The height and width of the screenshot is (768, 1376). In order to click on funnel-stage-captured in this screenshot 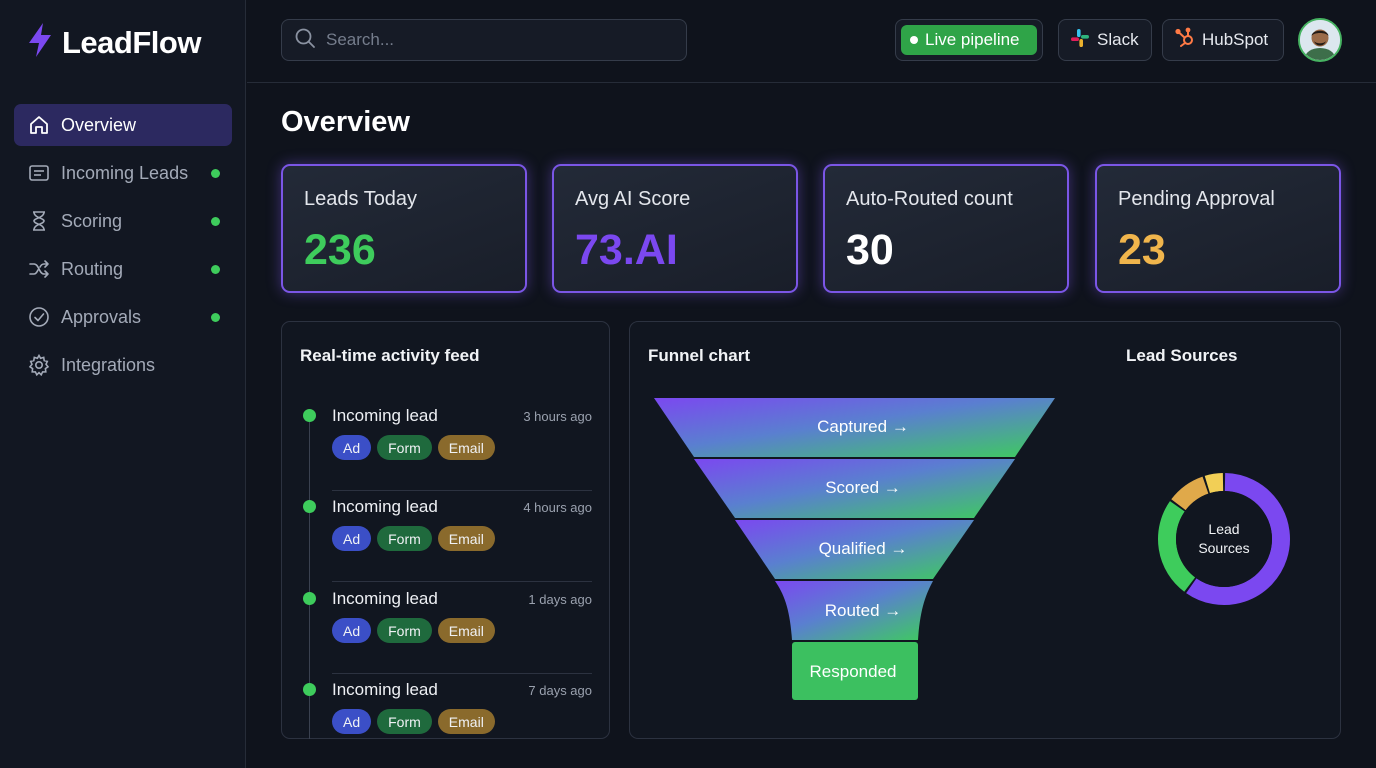, I will do `click(854, 427)`.